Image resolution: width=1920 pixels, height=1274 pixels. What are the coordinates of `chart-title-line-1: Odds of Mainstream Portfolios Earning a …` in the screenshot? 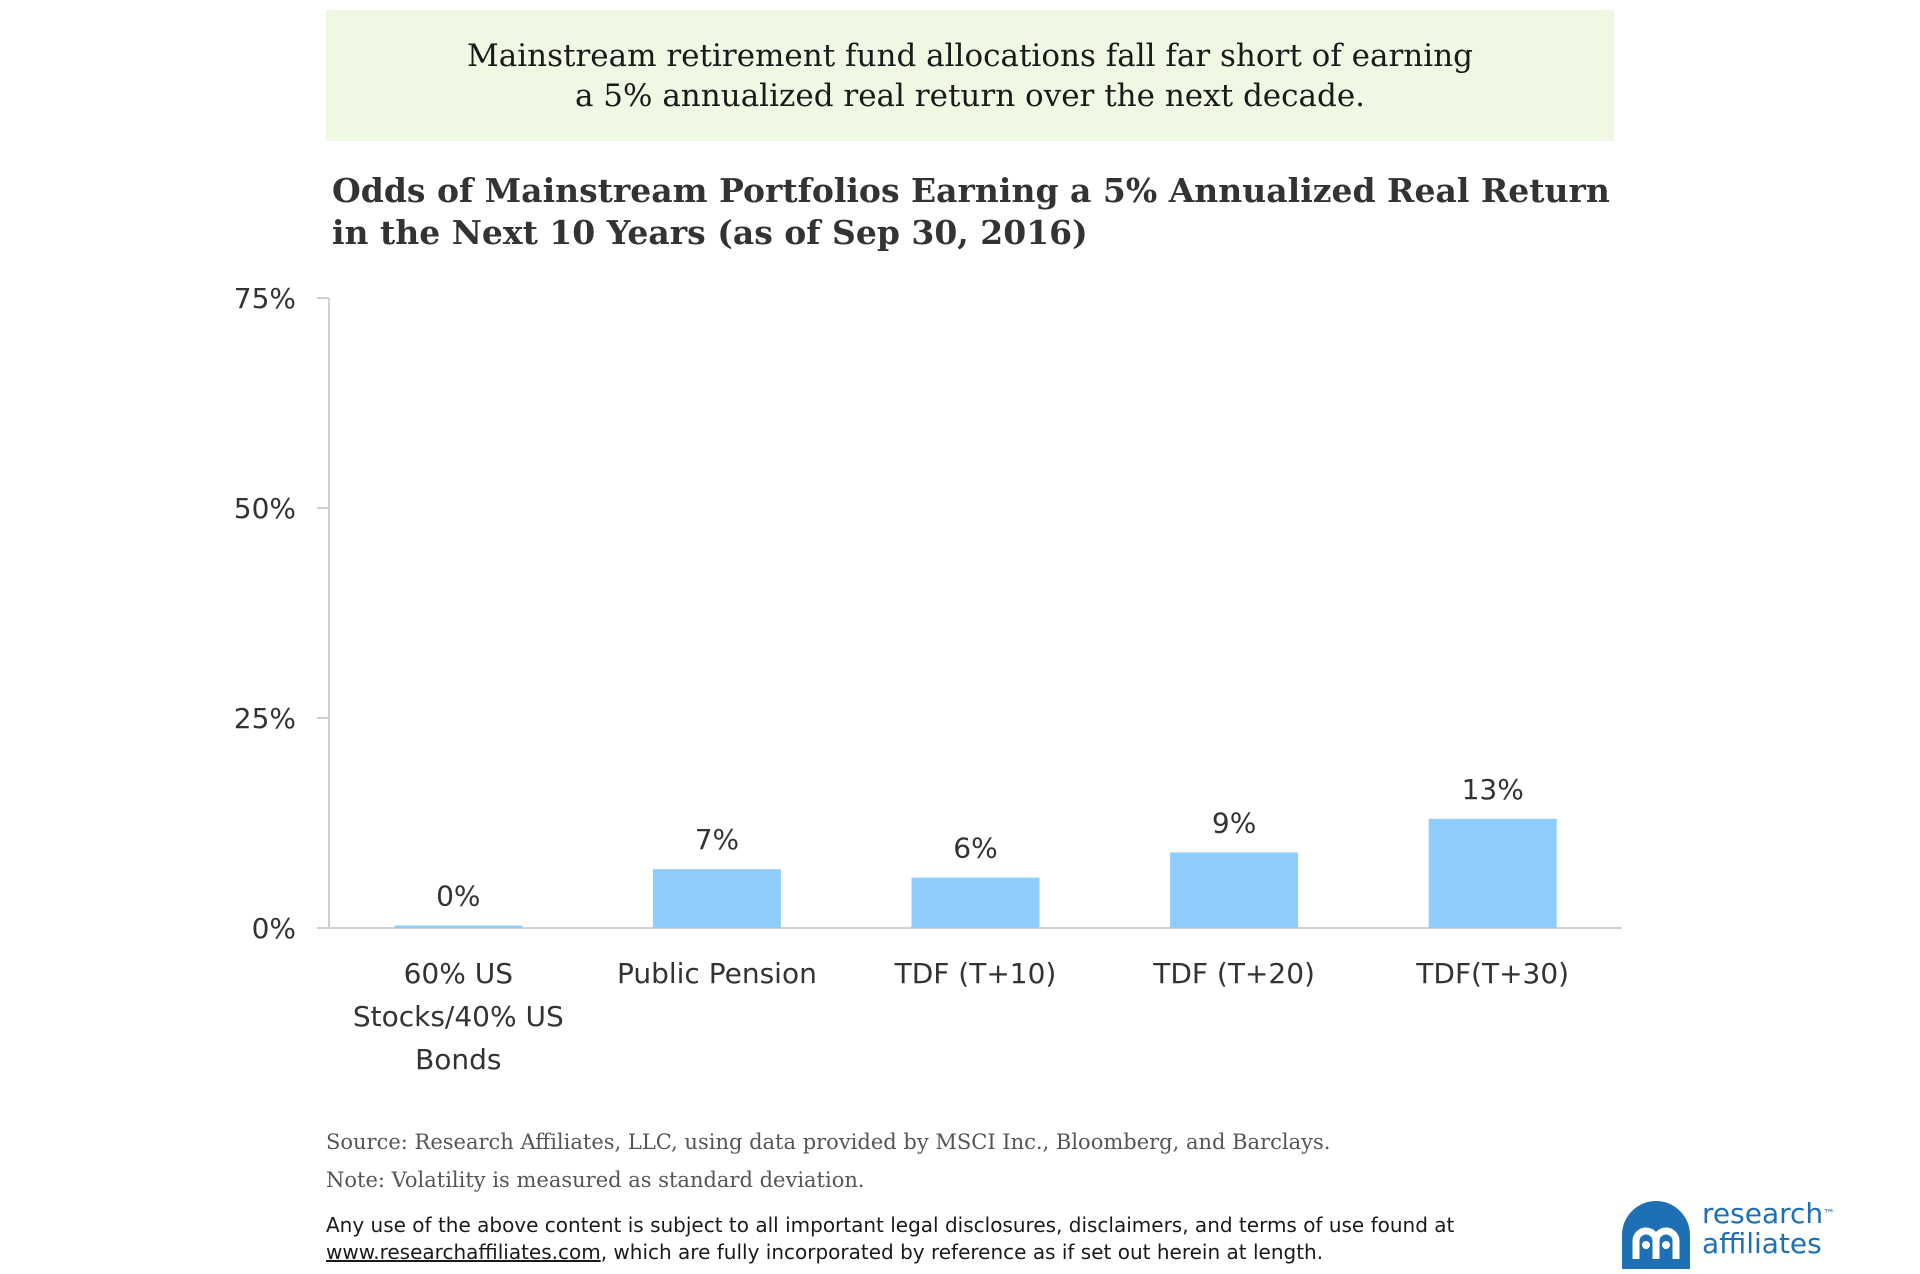 It's located at (971, 190).